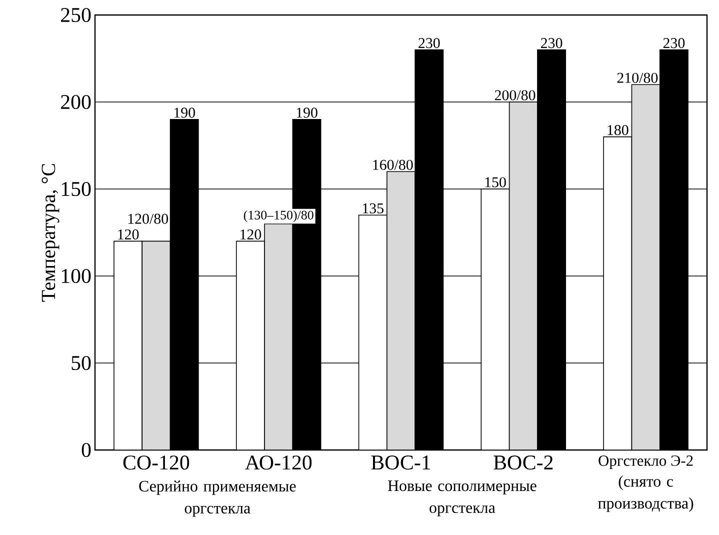 The image size is (719, 535). What do you see at coordinates (156, 463) in the screenshot?
I see `x-tick-label: СО-120` at bounding box center [156, 463].